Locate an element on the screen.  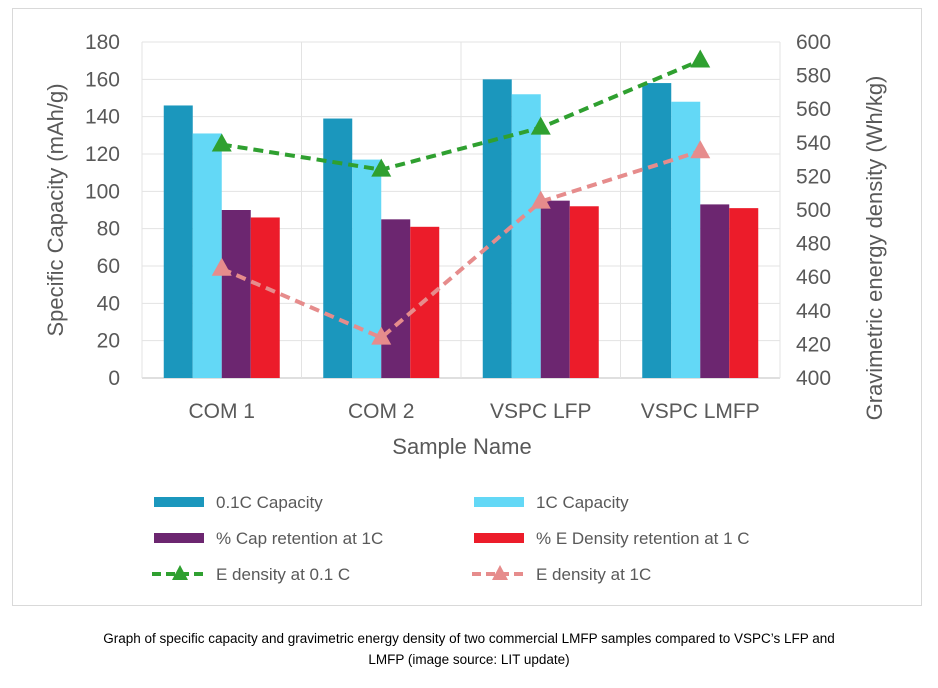
y-tick-label: 0 is located at coordinates (114, 378).